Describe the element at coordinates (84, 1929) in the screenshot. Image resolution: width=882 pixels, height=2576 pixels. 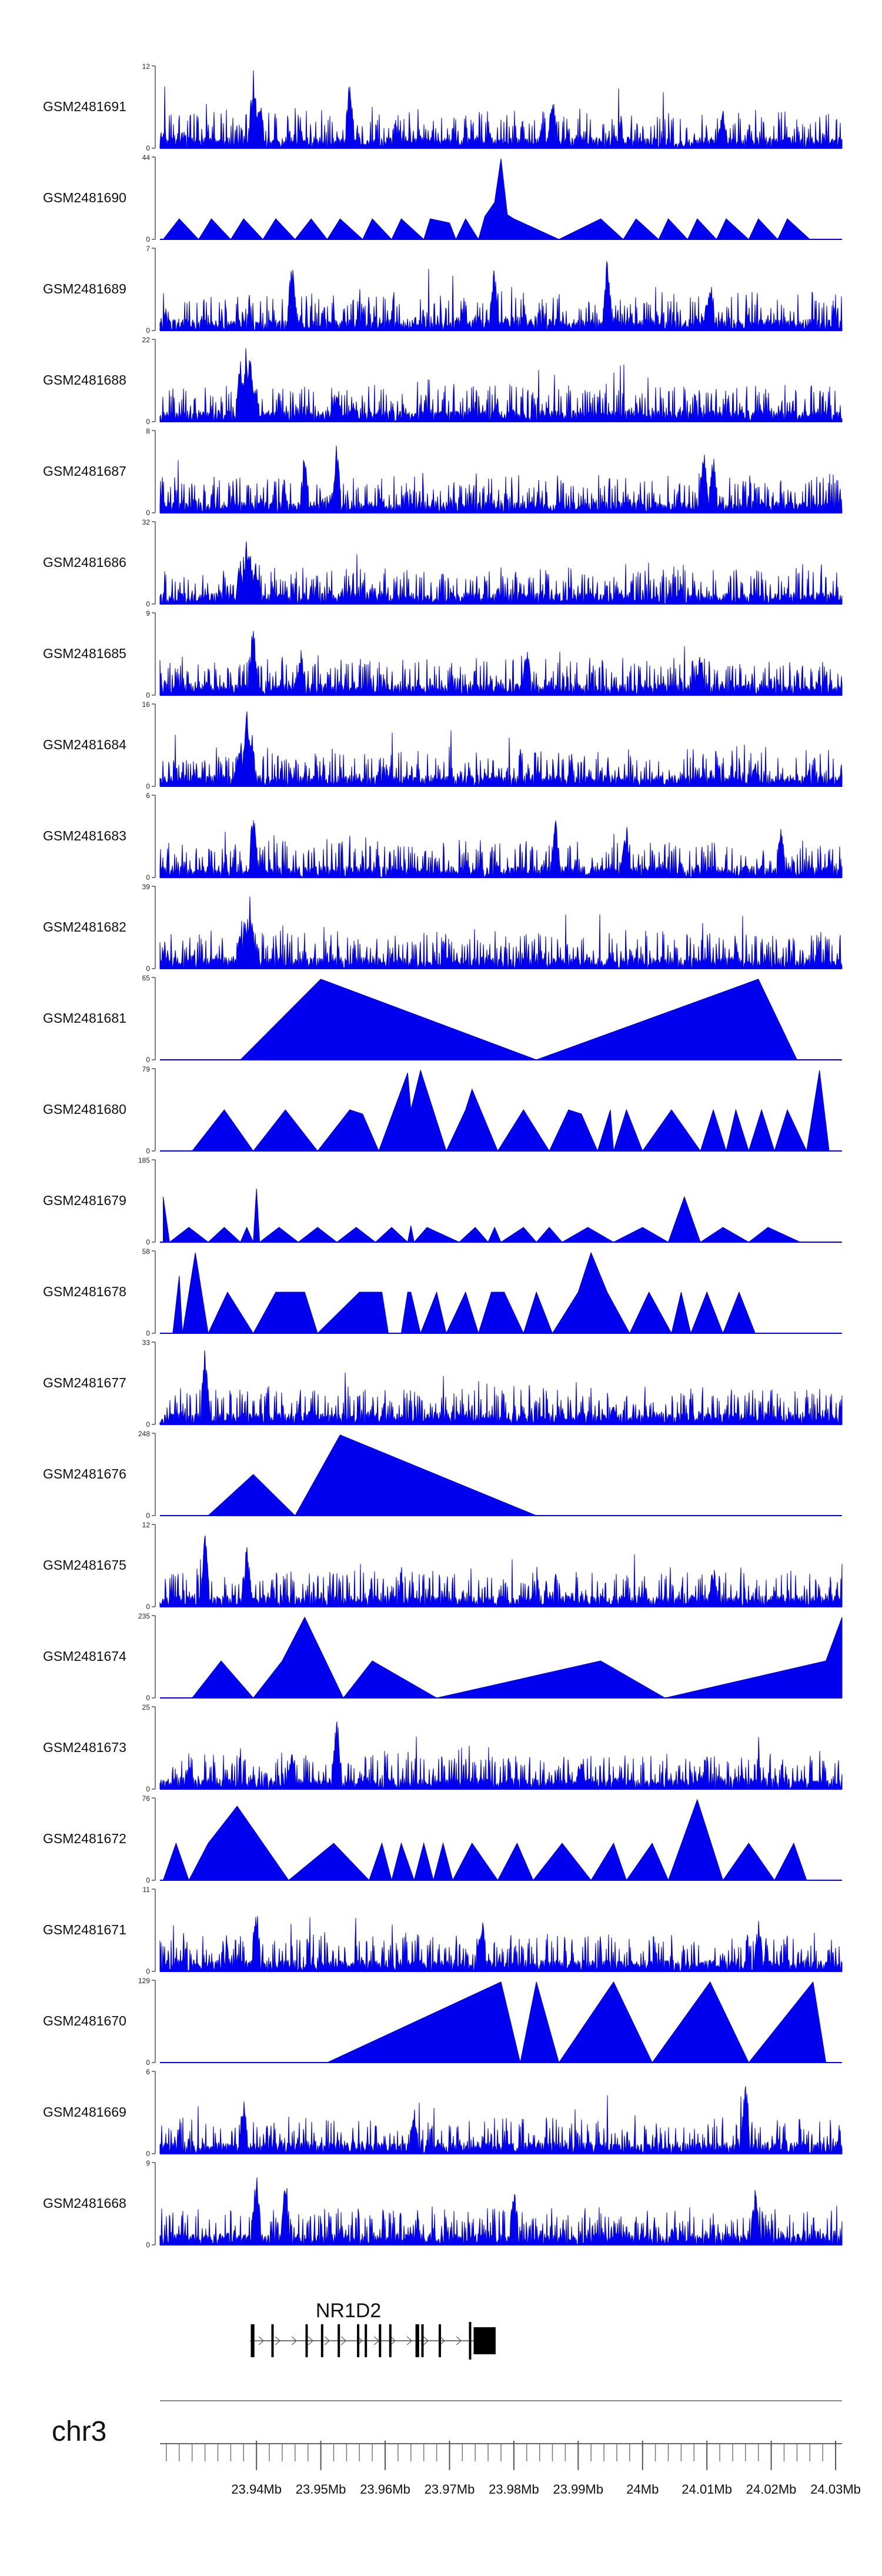
I see `track-label: GSM2481671` at that location.